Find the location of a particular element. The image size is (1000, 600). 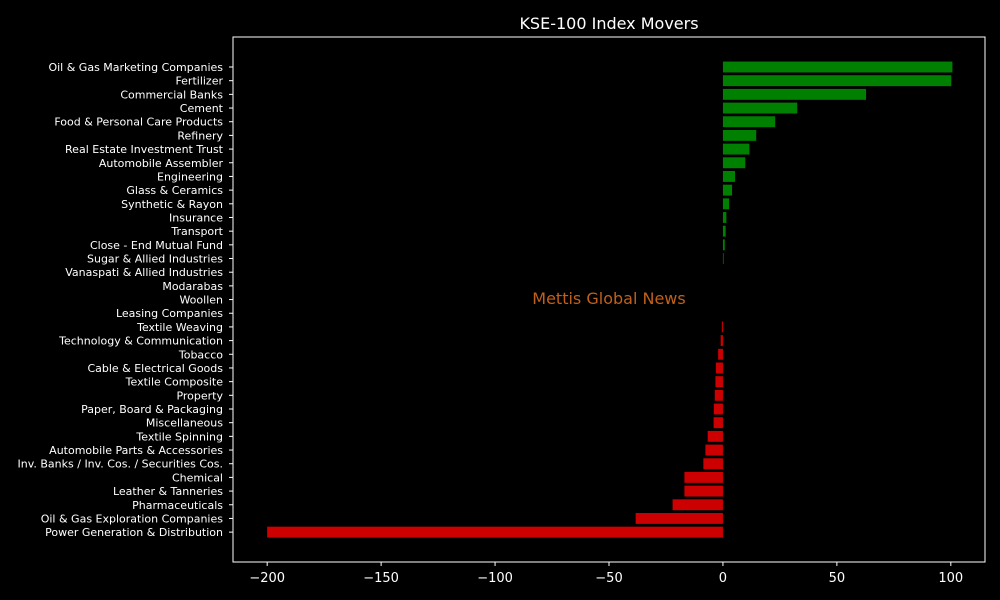

category-label: Transport is located at coordinates (196, 231).